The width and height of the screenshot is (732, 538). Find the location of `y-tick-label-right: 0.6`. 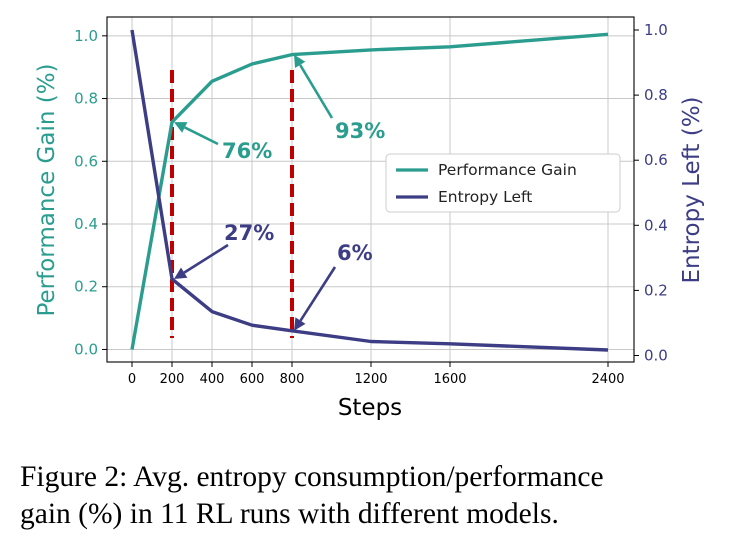

y-tick-label-right: 0.6 is located at coordinates (656, 160).